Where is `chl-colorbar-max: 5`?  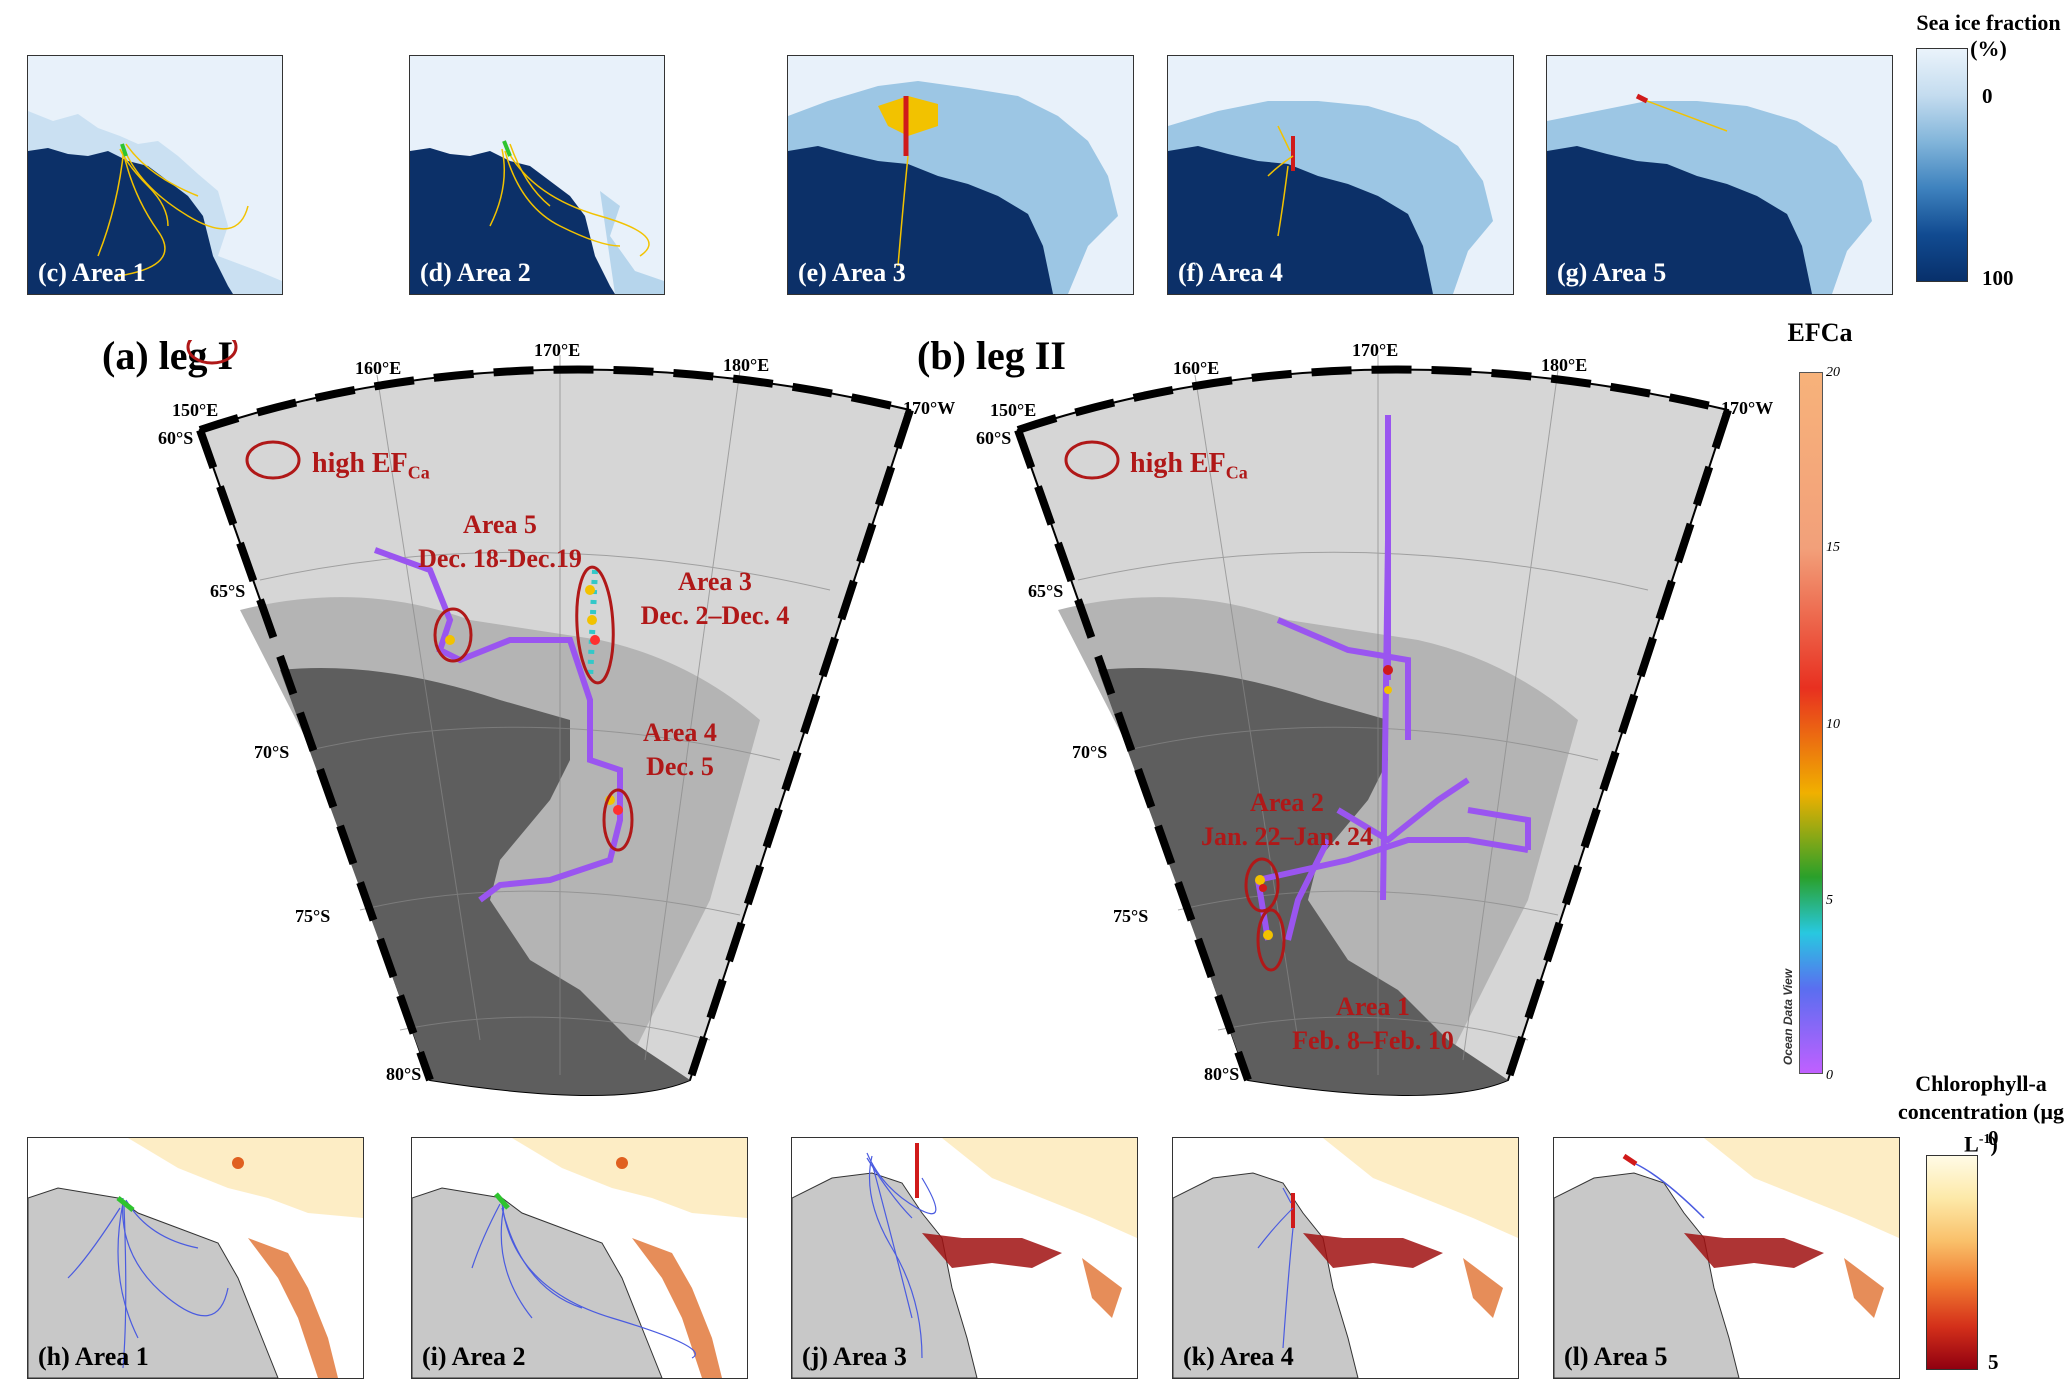 chl-colorbar-max: 5 is located at coordinates (1993, 1362).